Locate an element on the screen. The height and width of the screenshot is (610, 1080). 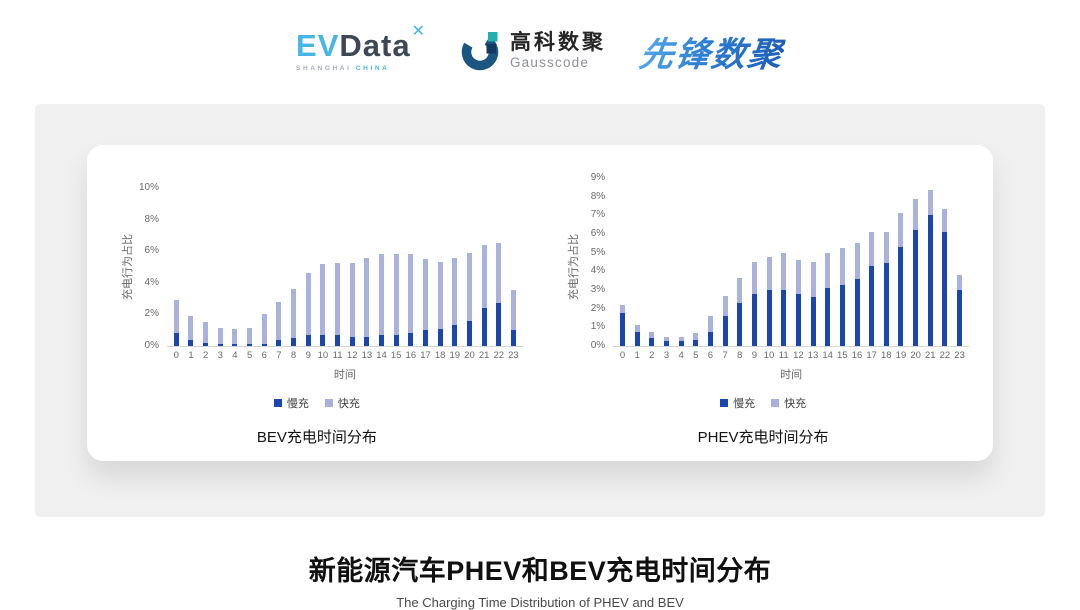
bev-x-tick: 16 is located at coordinates (411, 355).